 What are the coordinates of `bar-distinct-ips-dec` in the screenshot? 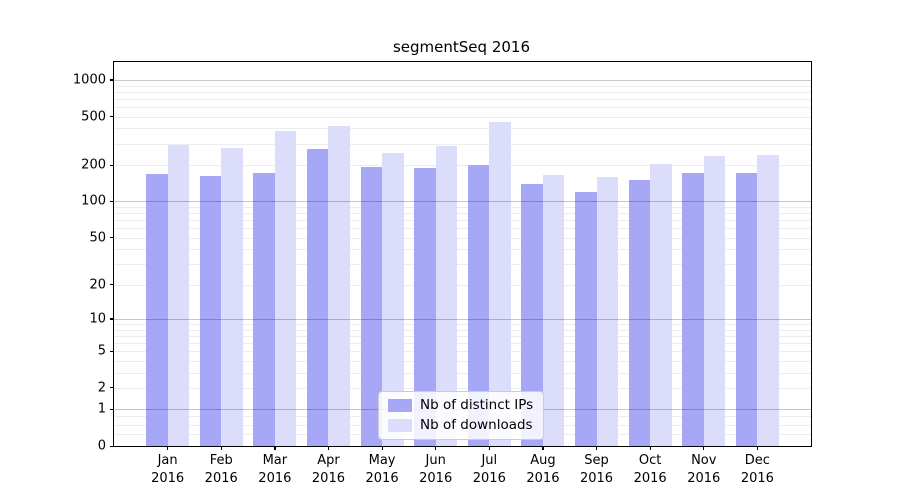 It's located at (746, 309).